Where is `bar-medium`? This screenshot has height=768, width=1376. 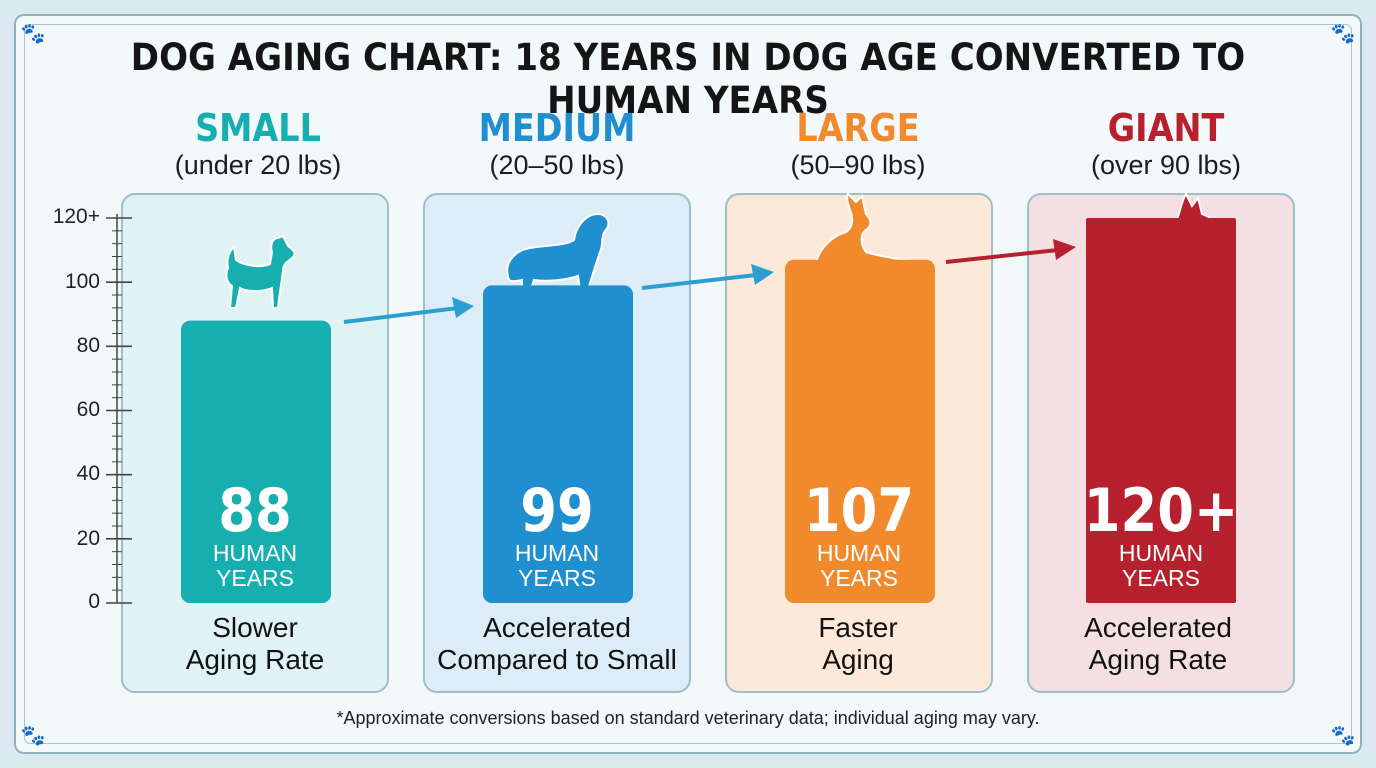
bar-medium is located at coordinates (558, 444).